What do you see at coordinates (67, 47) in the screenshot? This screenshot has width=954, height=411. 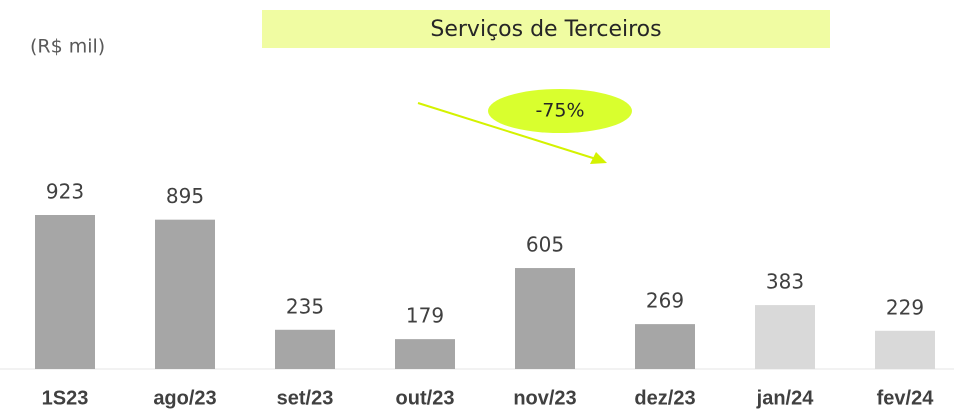 I see `unit-label: (R$ mil)` at bounding box center [67, 47].